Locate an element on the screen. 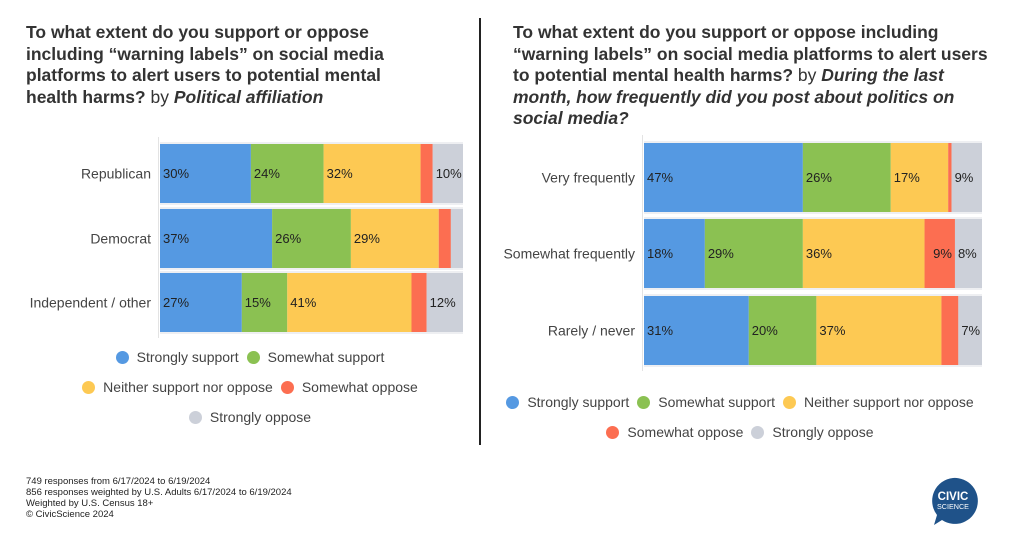 Image resolution: width=1024 pixels, height=546 pixels. logo-text-civic: CIVIC is located at coordinates (953, 497).